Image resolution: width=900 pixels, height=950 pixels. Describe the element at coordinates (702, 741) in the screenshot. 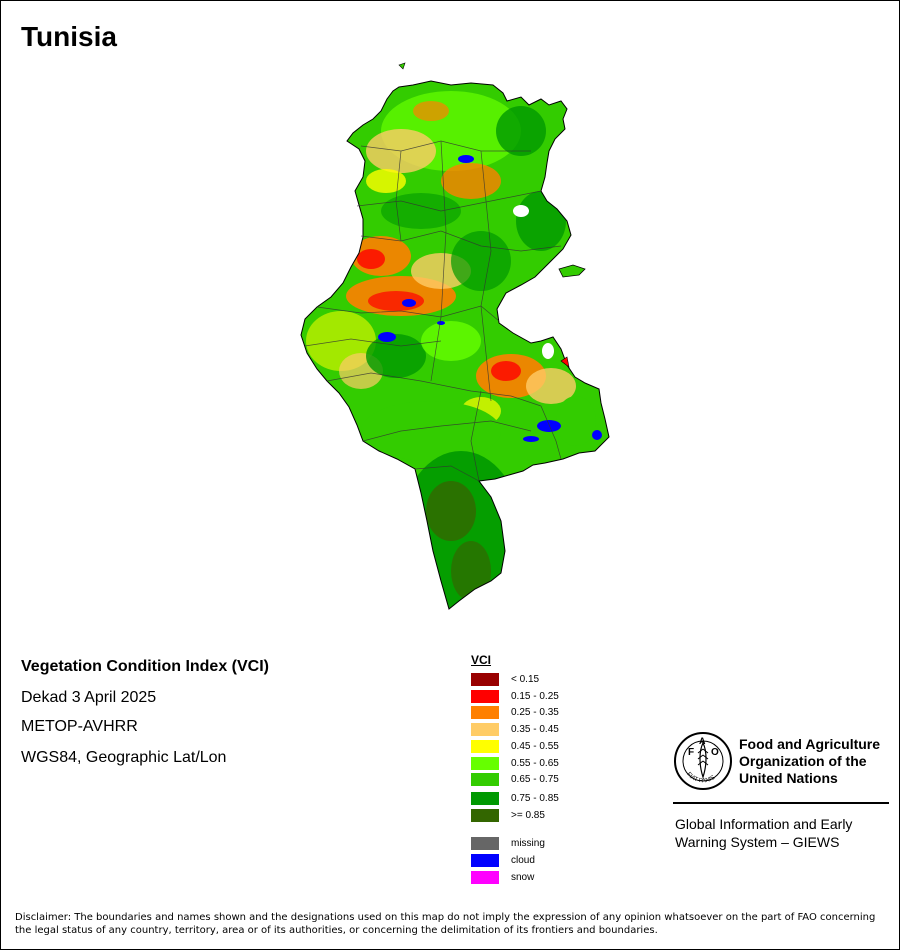

I see `svg-text: A` at that location.